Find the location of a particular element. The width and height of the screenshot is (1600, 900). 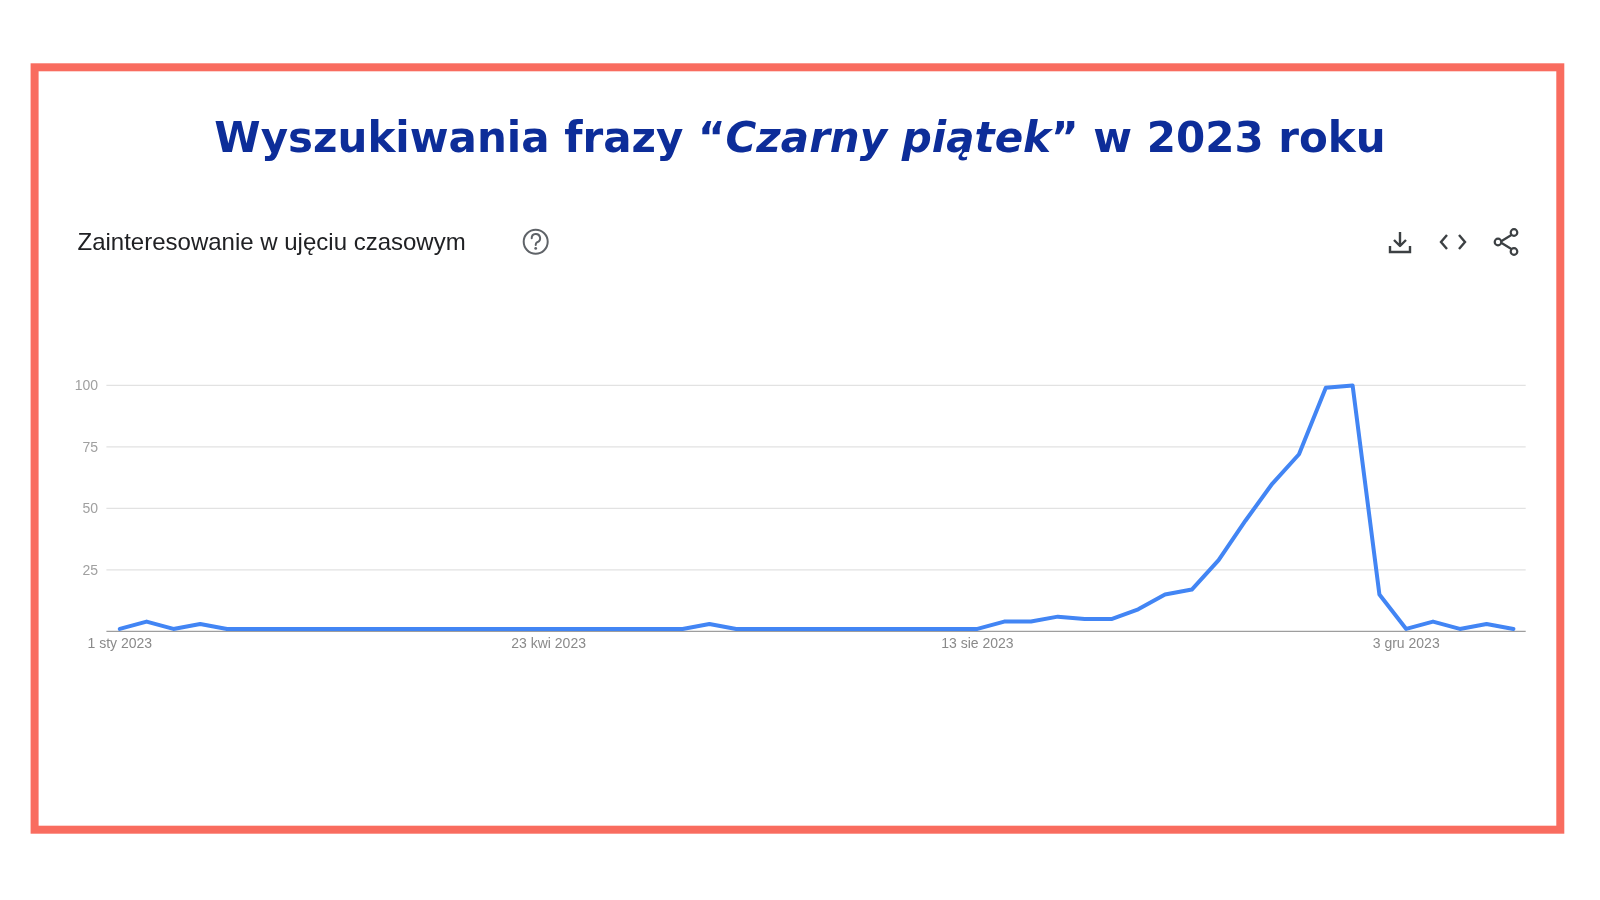

y-tick-label: 75 is located at coordinates (90, 446).